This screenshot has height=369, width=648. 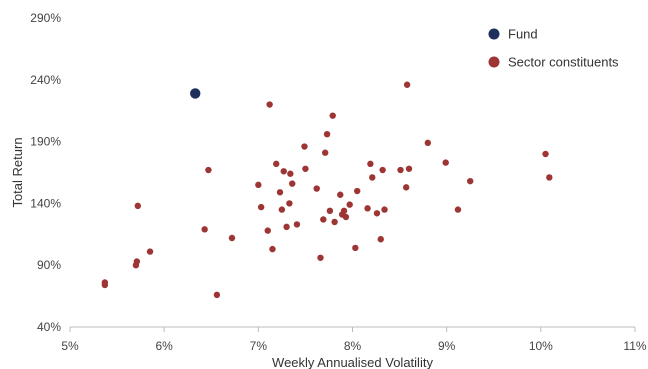 What do you see at coordinates (45, 18) in the screenshot?
I see `y-tick-label: 290%` at bounding box center [45, 18].